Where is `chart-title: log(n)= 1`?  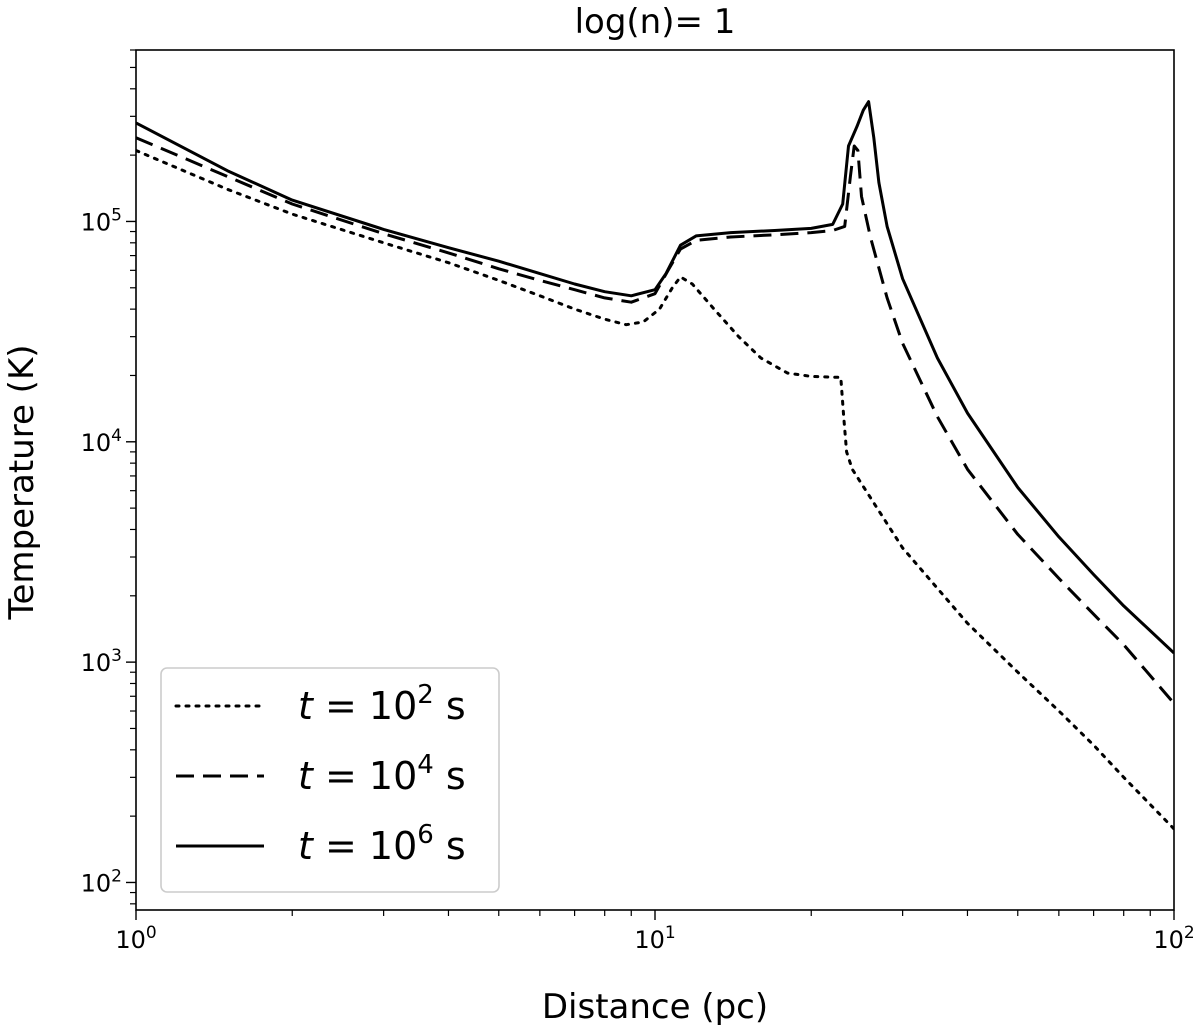 chart-title: log(n)= 1 is located at coordinates (655, 22).